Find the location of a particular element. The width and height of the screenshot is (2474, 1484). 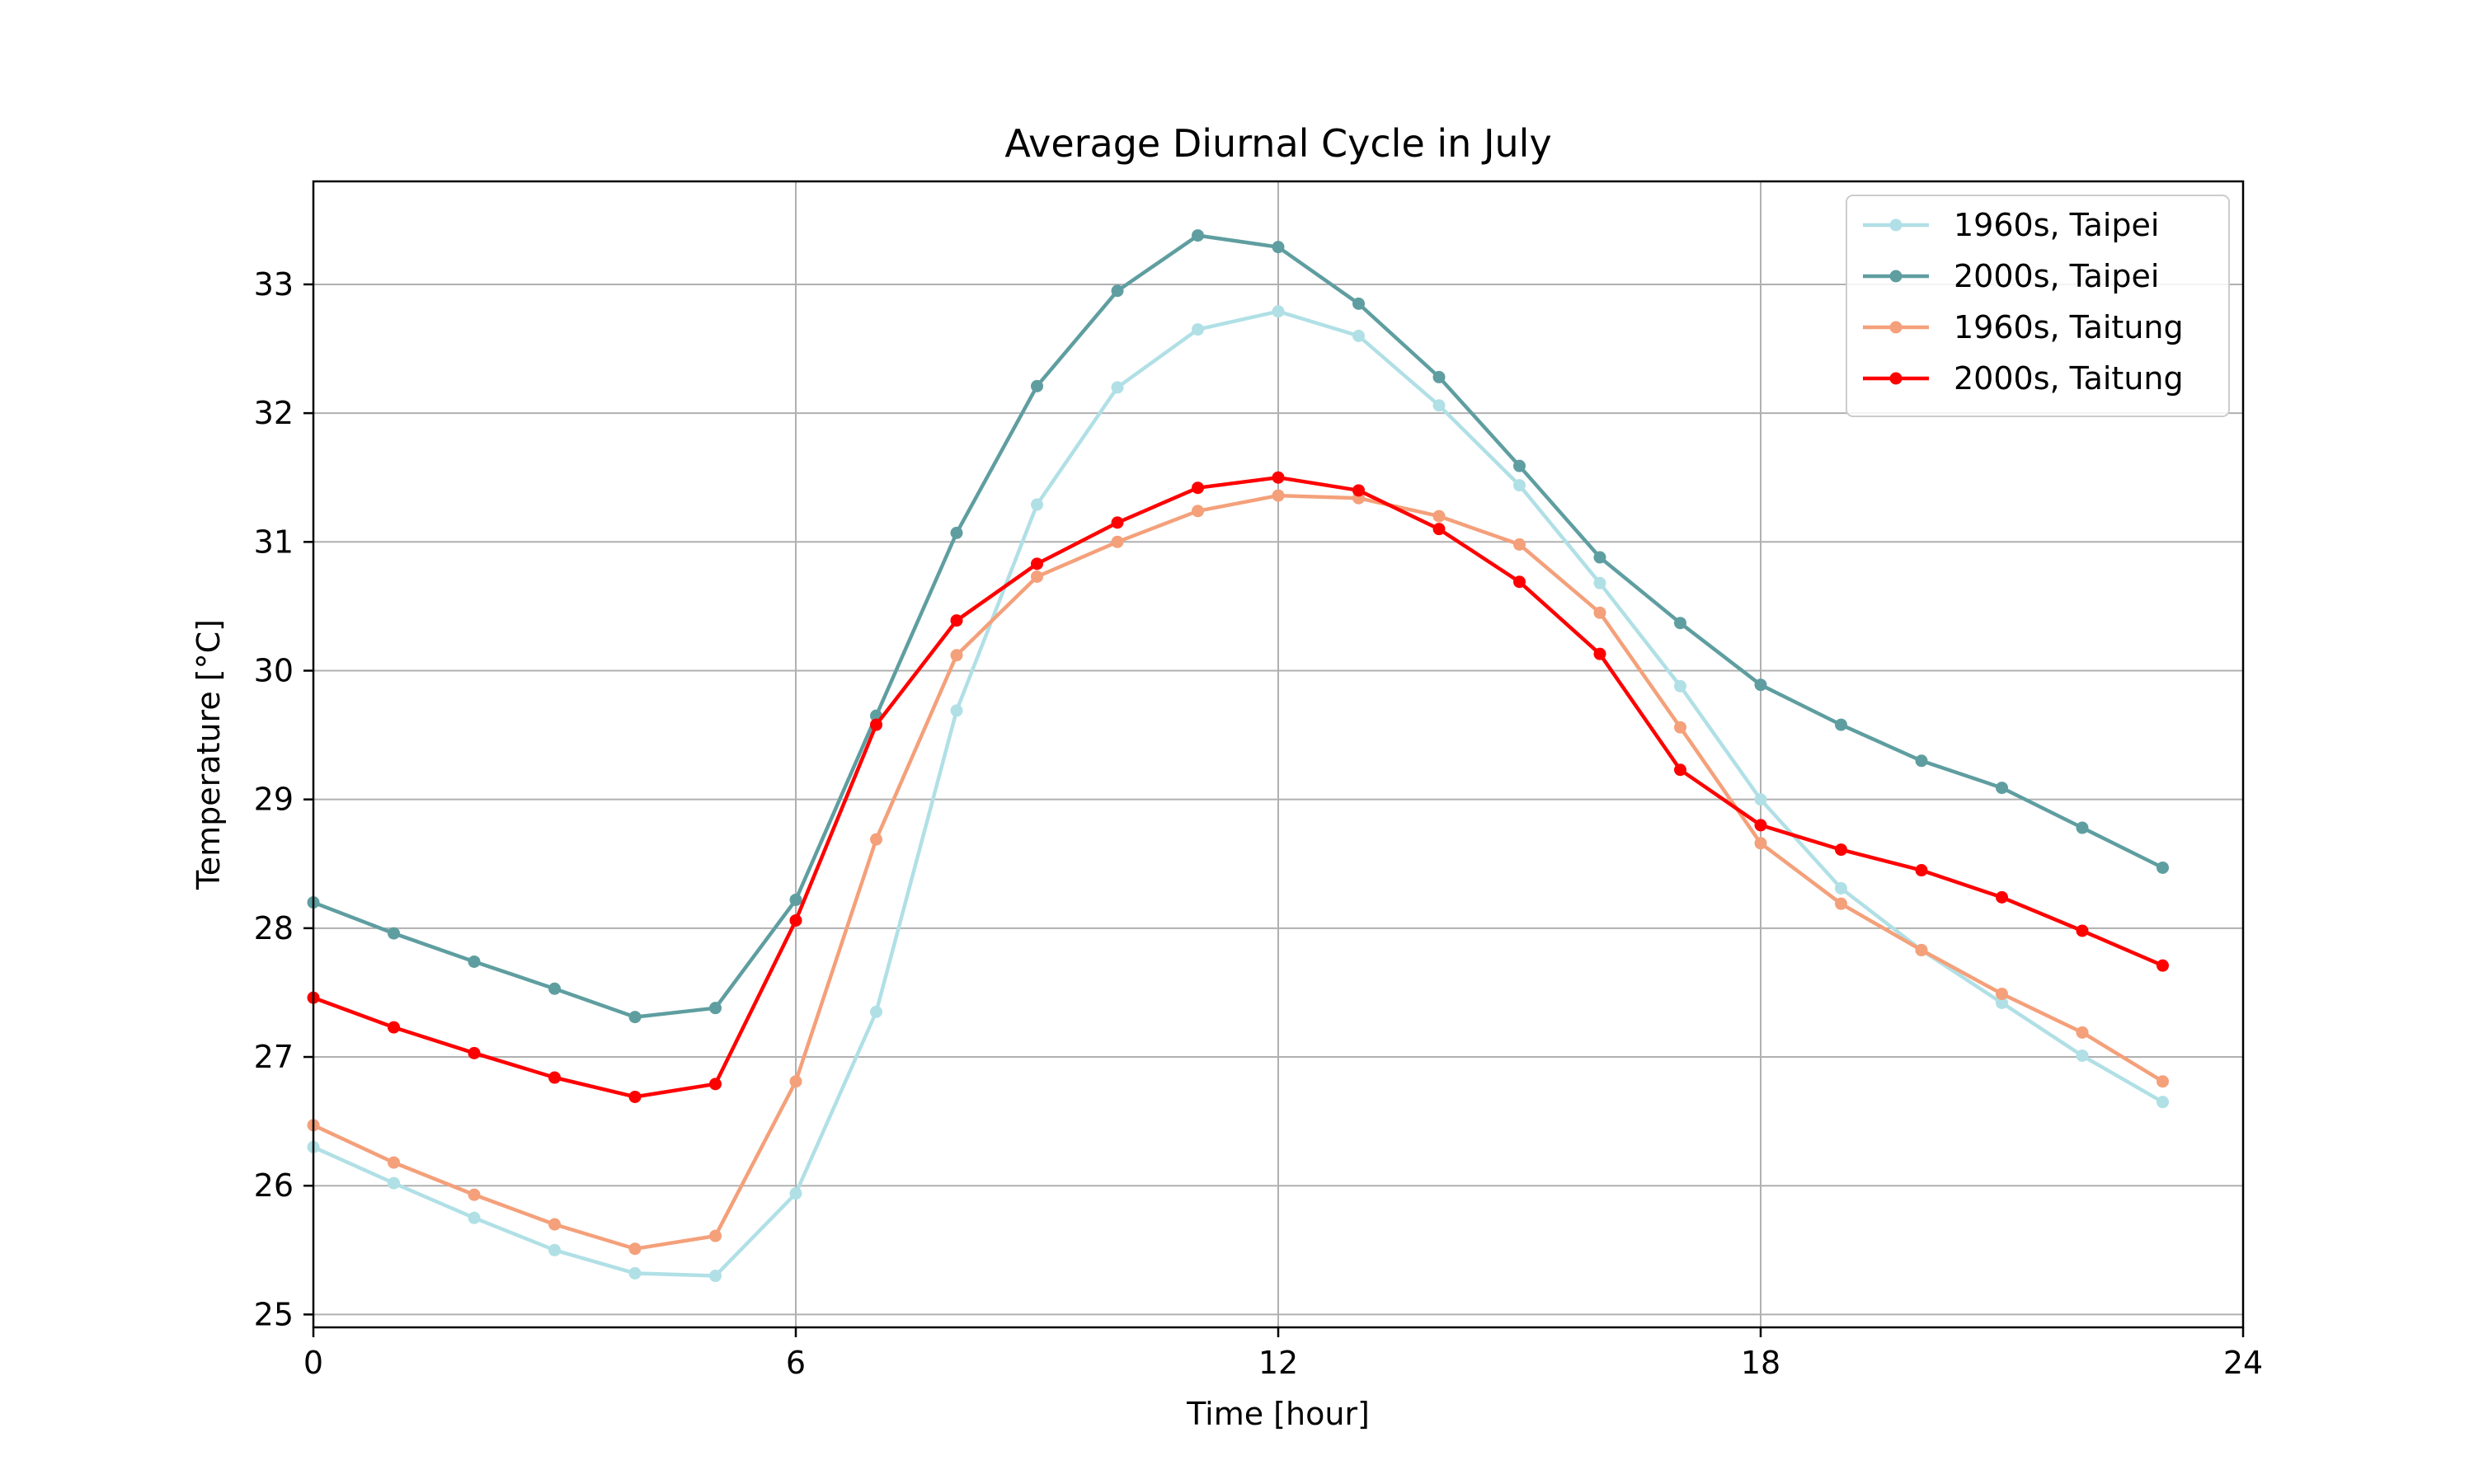

x-tick-label: 24 is located at coordinates (2243, 1363).